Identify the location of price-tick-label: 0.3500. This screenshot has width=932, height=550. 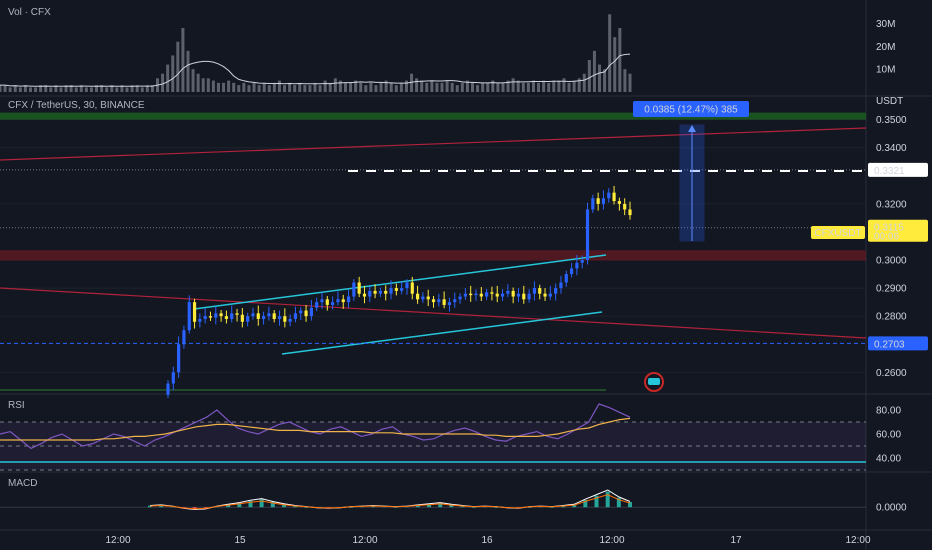
(891, 120).